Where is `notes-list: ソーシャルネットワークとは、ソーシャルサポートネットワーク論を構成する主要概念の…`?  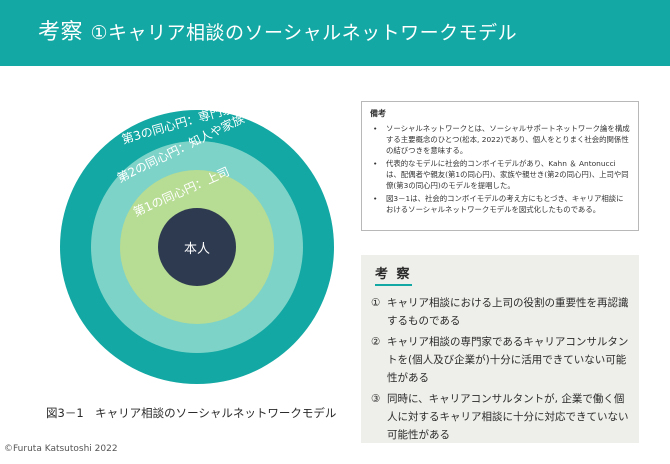
notes-list: ソーシャルネットワークとは、ソーシャルサポートネットワーク論を構成する主要概念の… is located at coordinates (500, 169).